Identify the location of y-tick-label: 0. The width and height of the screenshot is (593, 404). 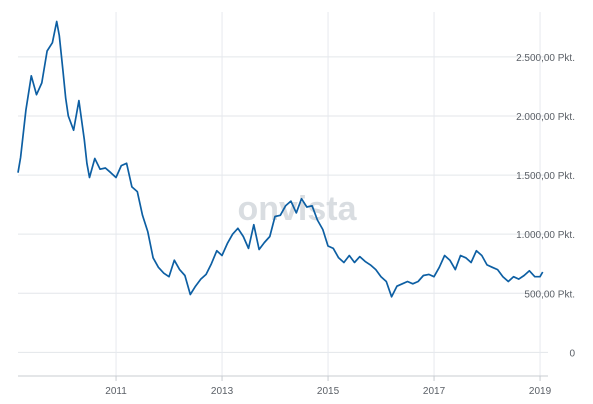
(572, 353).